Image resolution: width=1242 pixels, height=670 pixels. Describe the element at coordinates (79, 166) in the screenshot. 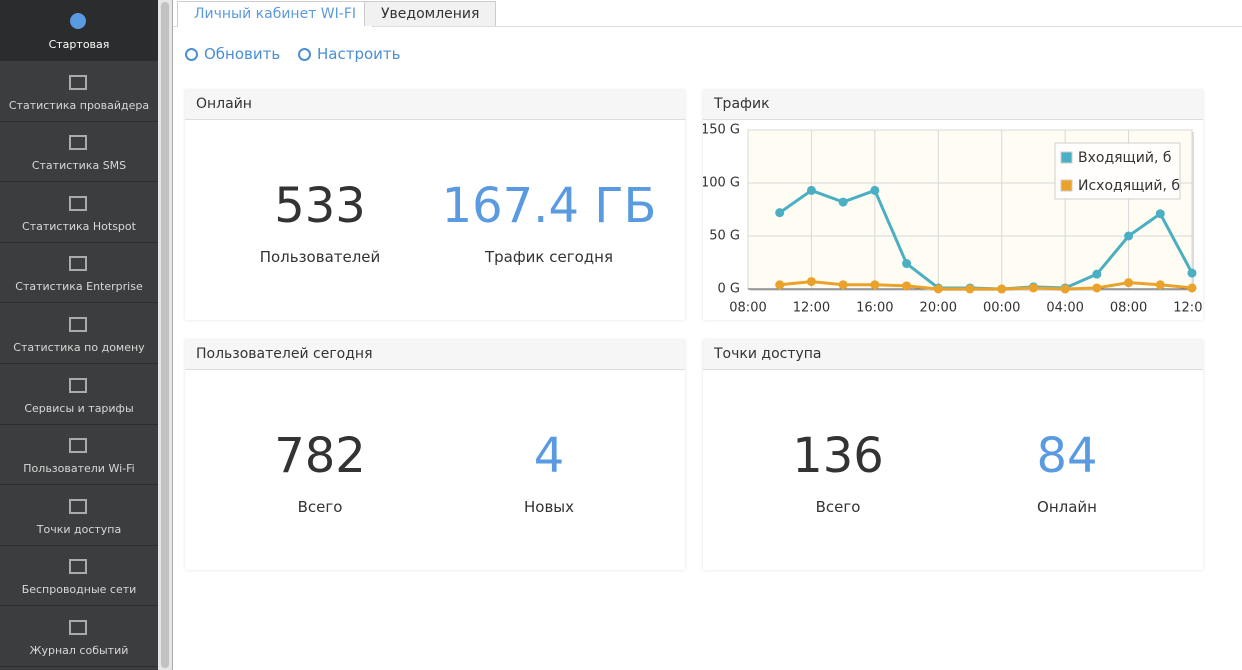

I see `nav-label: Статистика SMS` at that location.